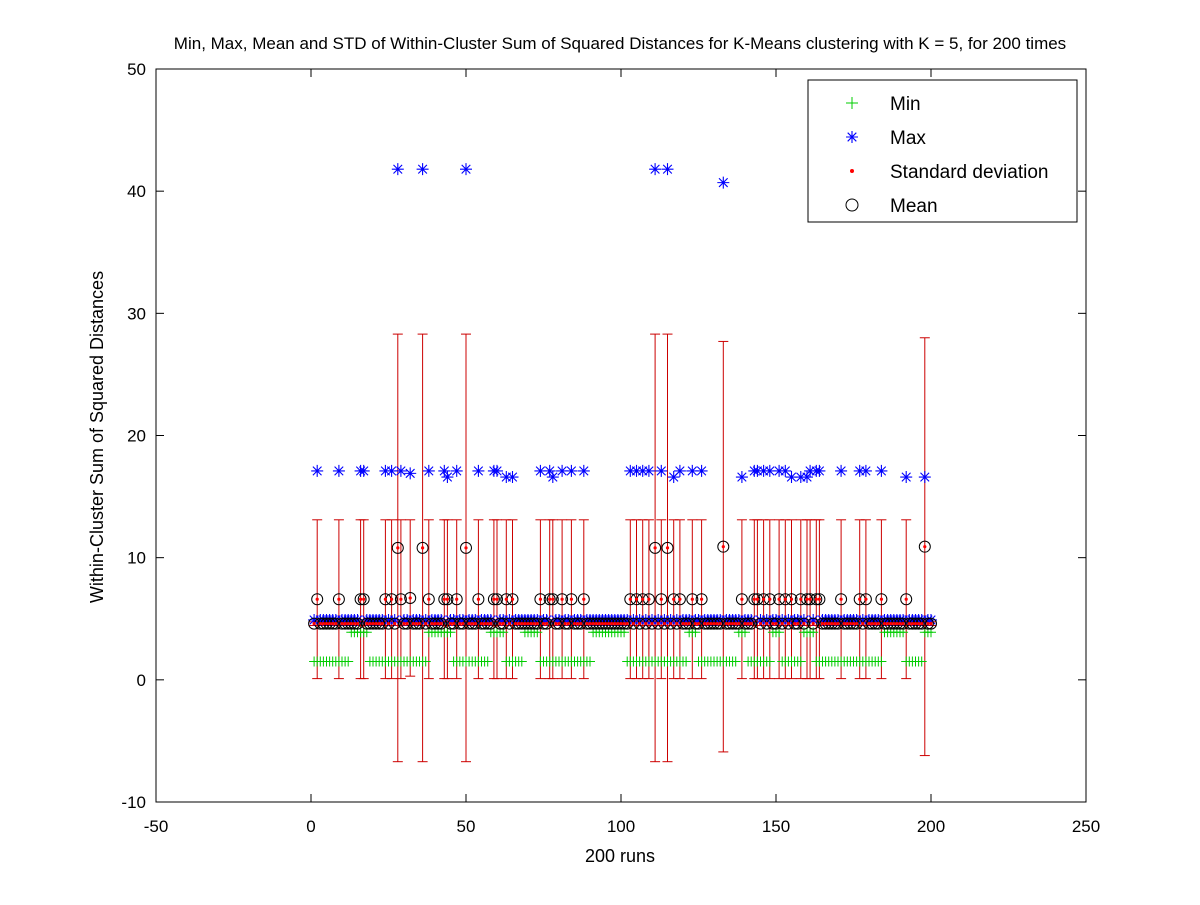  Describe the element at coordinates (1086, 826) in the screenshot. I see `x-tick-label: 250` at that location.